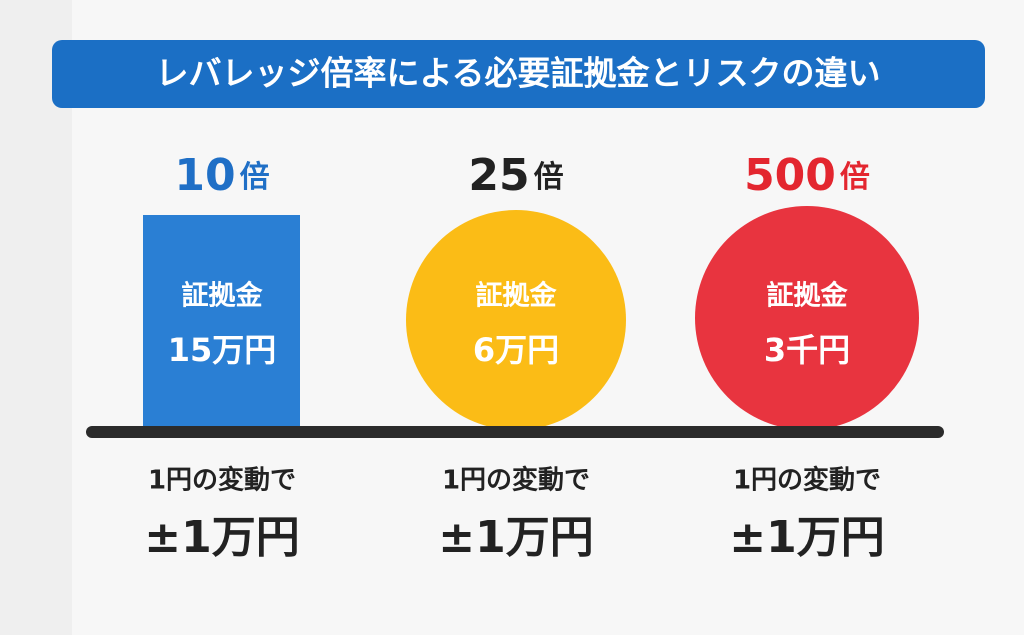 This screenshot has width=1024, height=635. I want to click on leverage: 500 倍, so click(807, 175).